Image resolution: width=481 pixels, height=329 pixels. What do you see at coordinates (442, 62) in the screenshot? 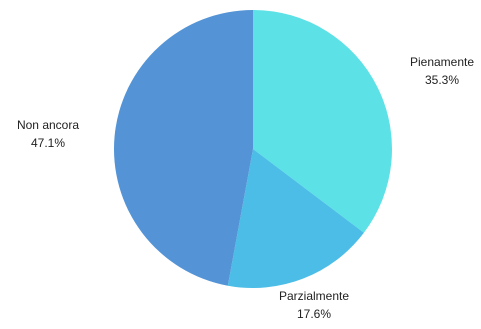
I see `slice-label-pienamente: Pienamente` at bounding box center [442, 62].